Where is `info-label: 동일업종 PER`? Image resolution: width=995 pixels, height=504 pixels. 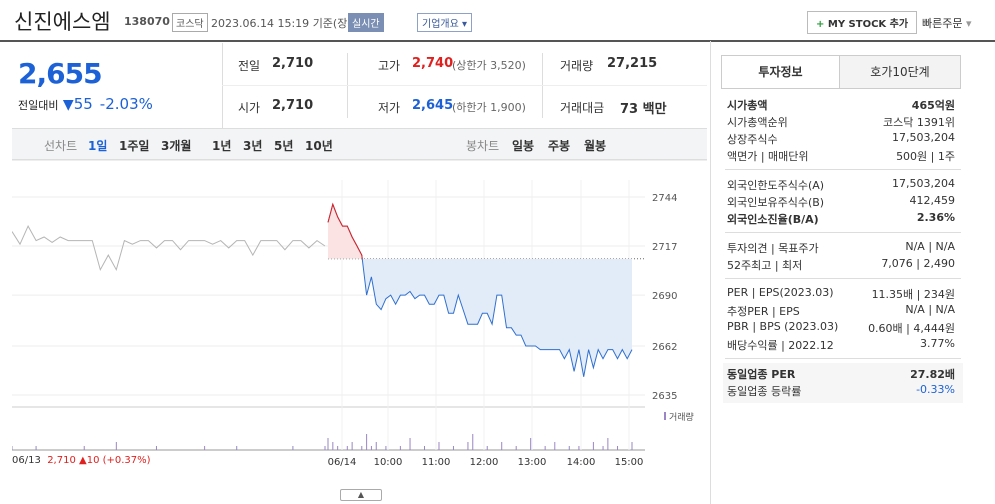
info-label: 동일업종 PER is located at coordinates (761, 374).